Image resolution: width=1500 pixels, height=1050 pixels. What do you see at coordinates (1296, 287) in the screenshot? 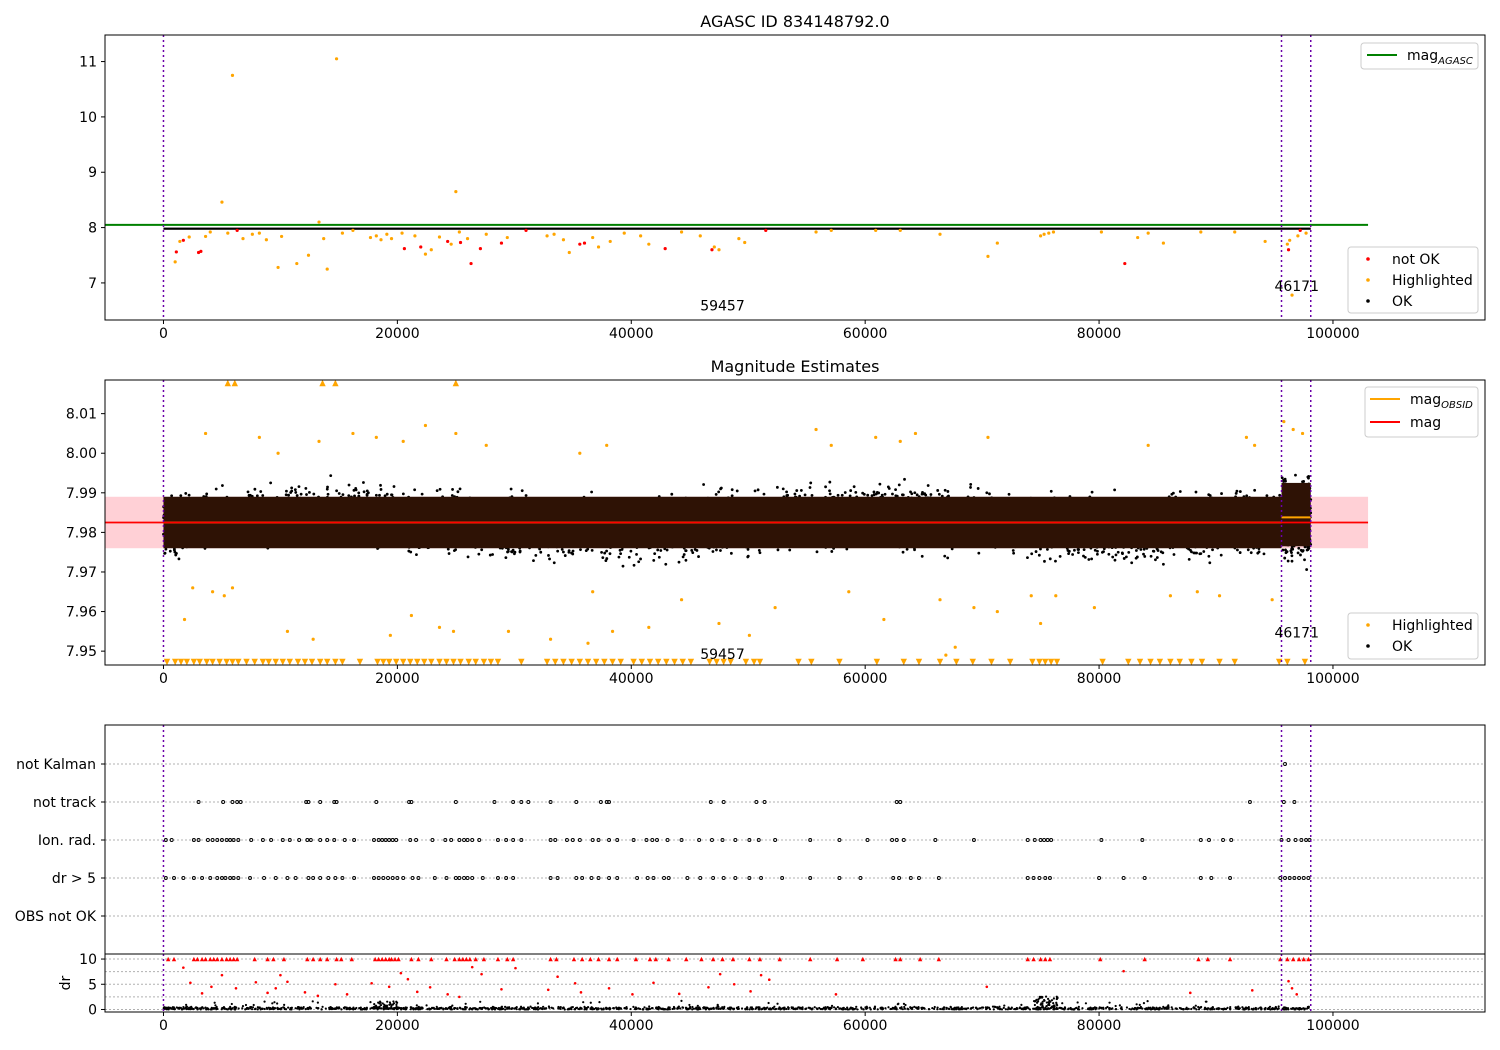
I see `p1-obsid-label-1: 46171` at bounding box center [1296, 287].